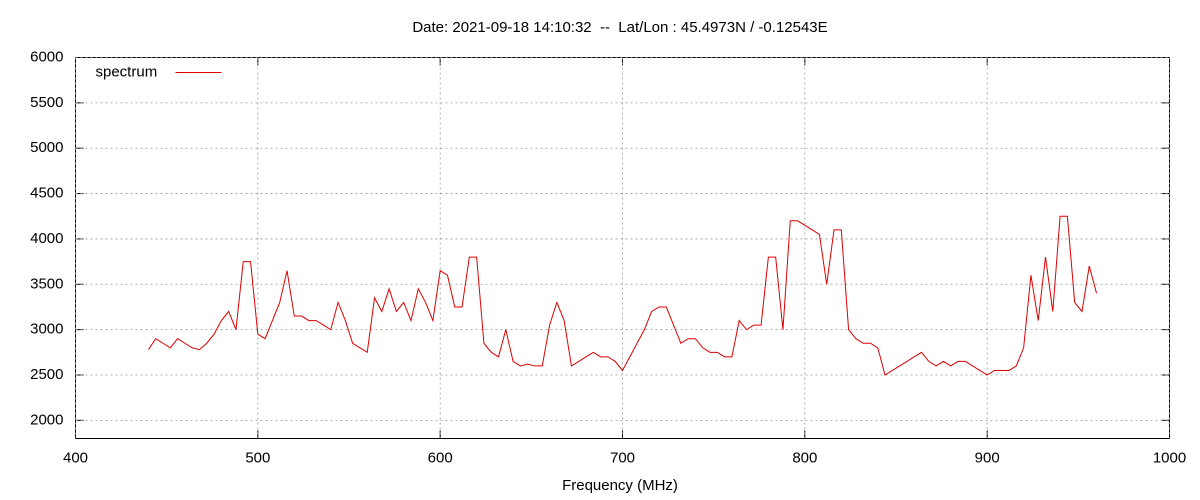 Image resolution: width=1200 pixels, height=500 pixels. I want to click on y-tick-label: 2000, so click(46, 419).